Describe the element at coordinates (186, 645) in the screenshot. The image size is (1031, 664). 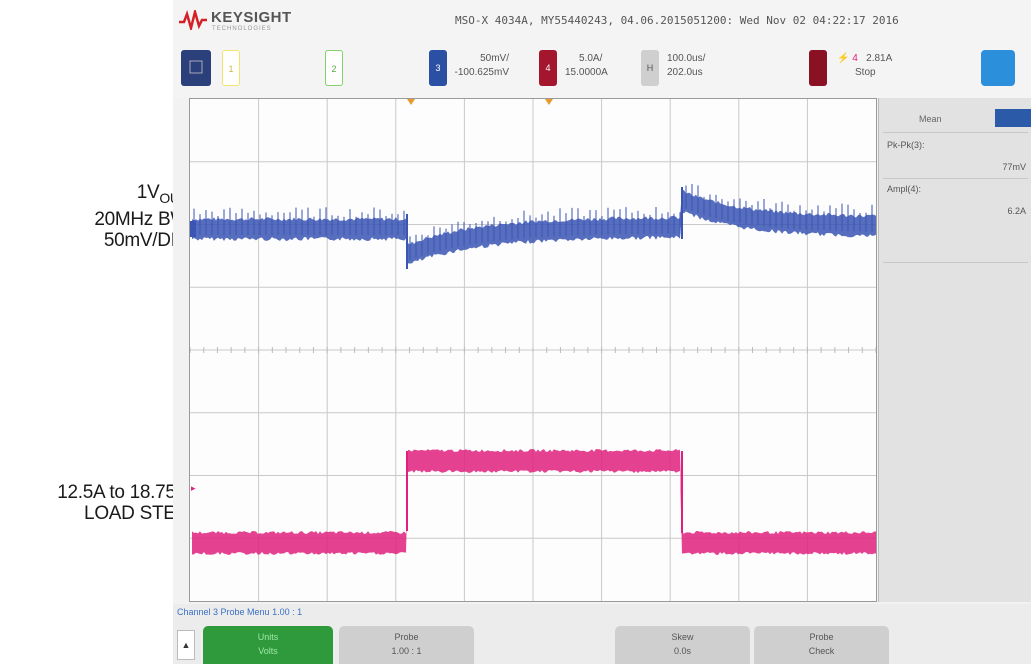
I see `menu-back-button: ▲` at that location.